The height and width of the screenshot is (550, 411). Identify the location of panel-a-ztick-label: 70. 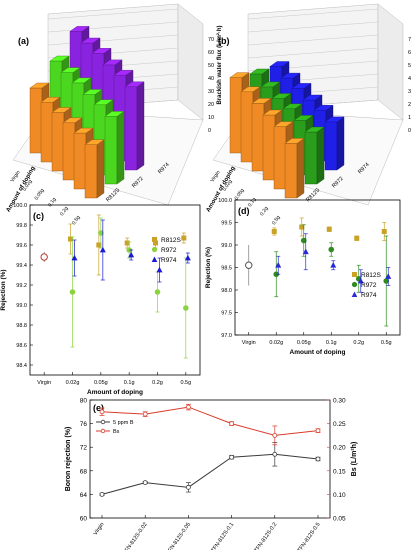
(211, 40).